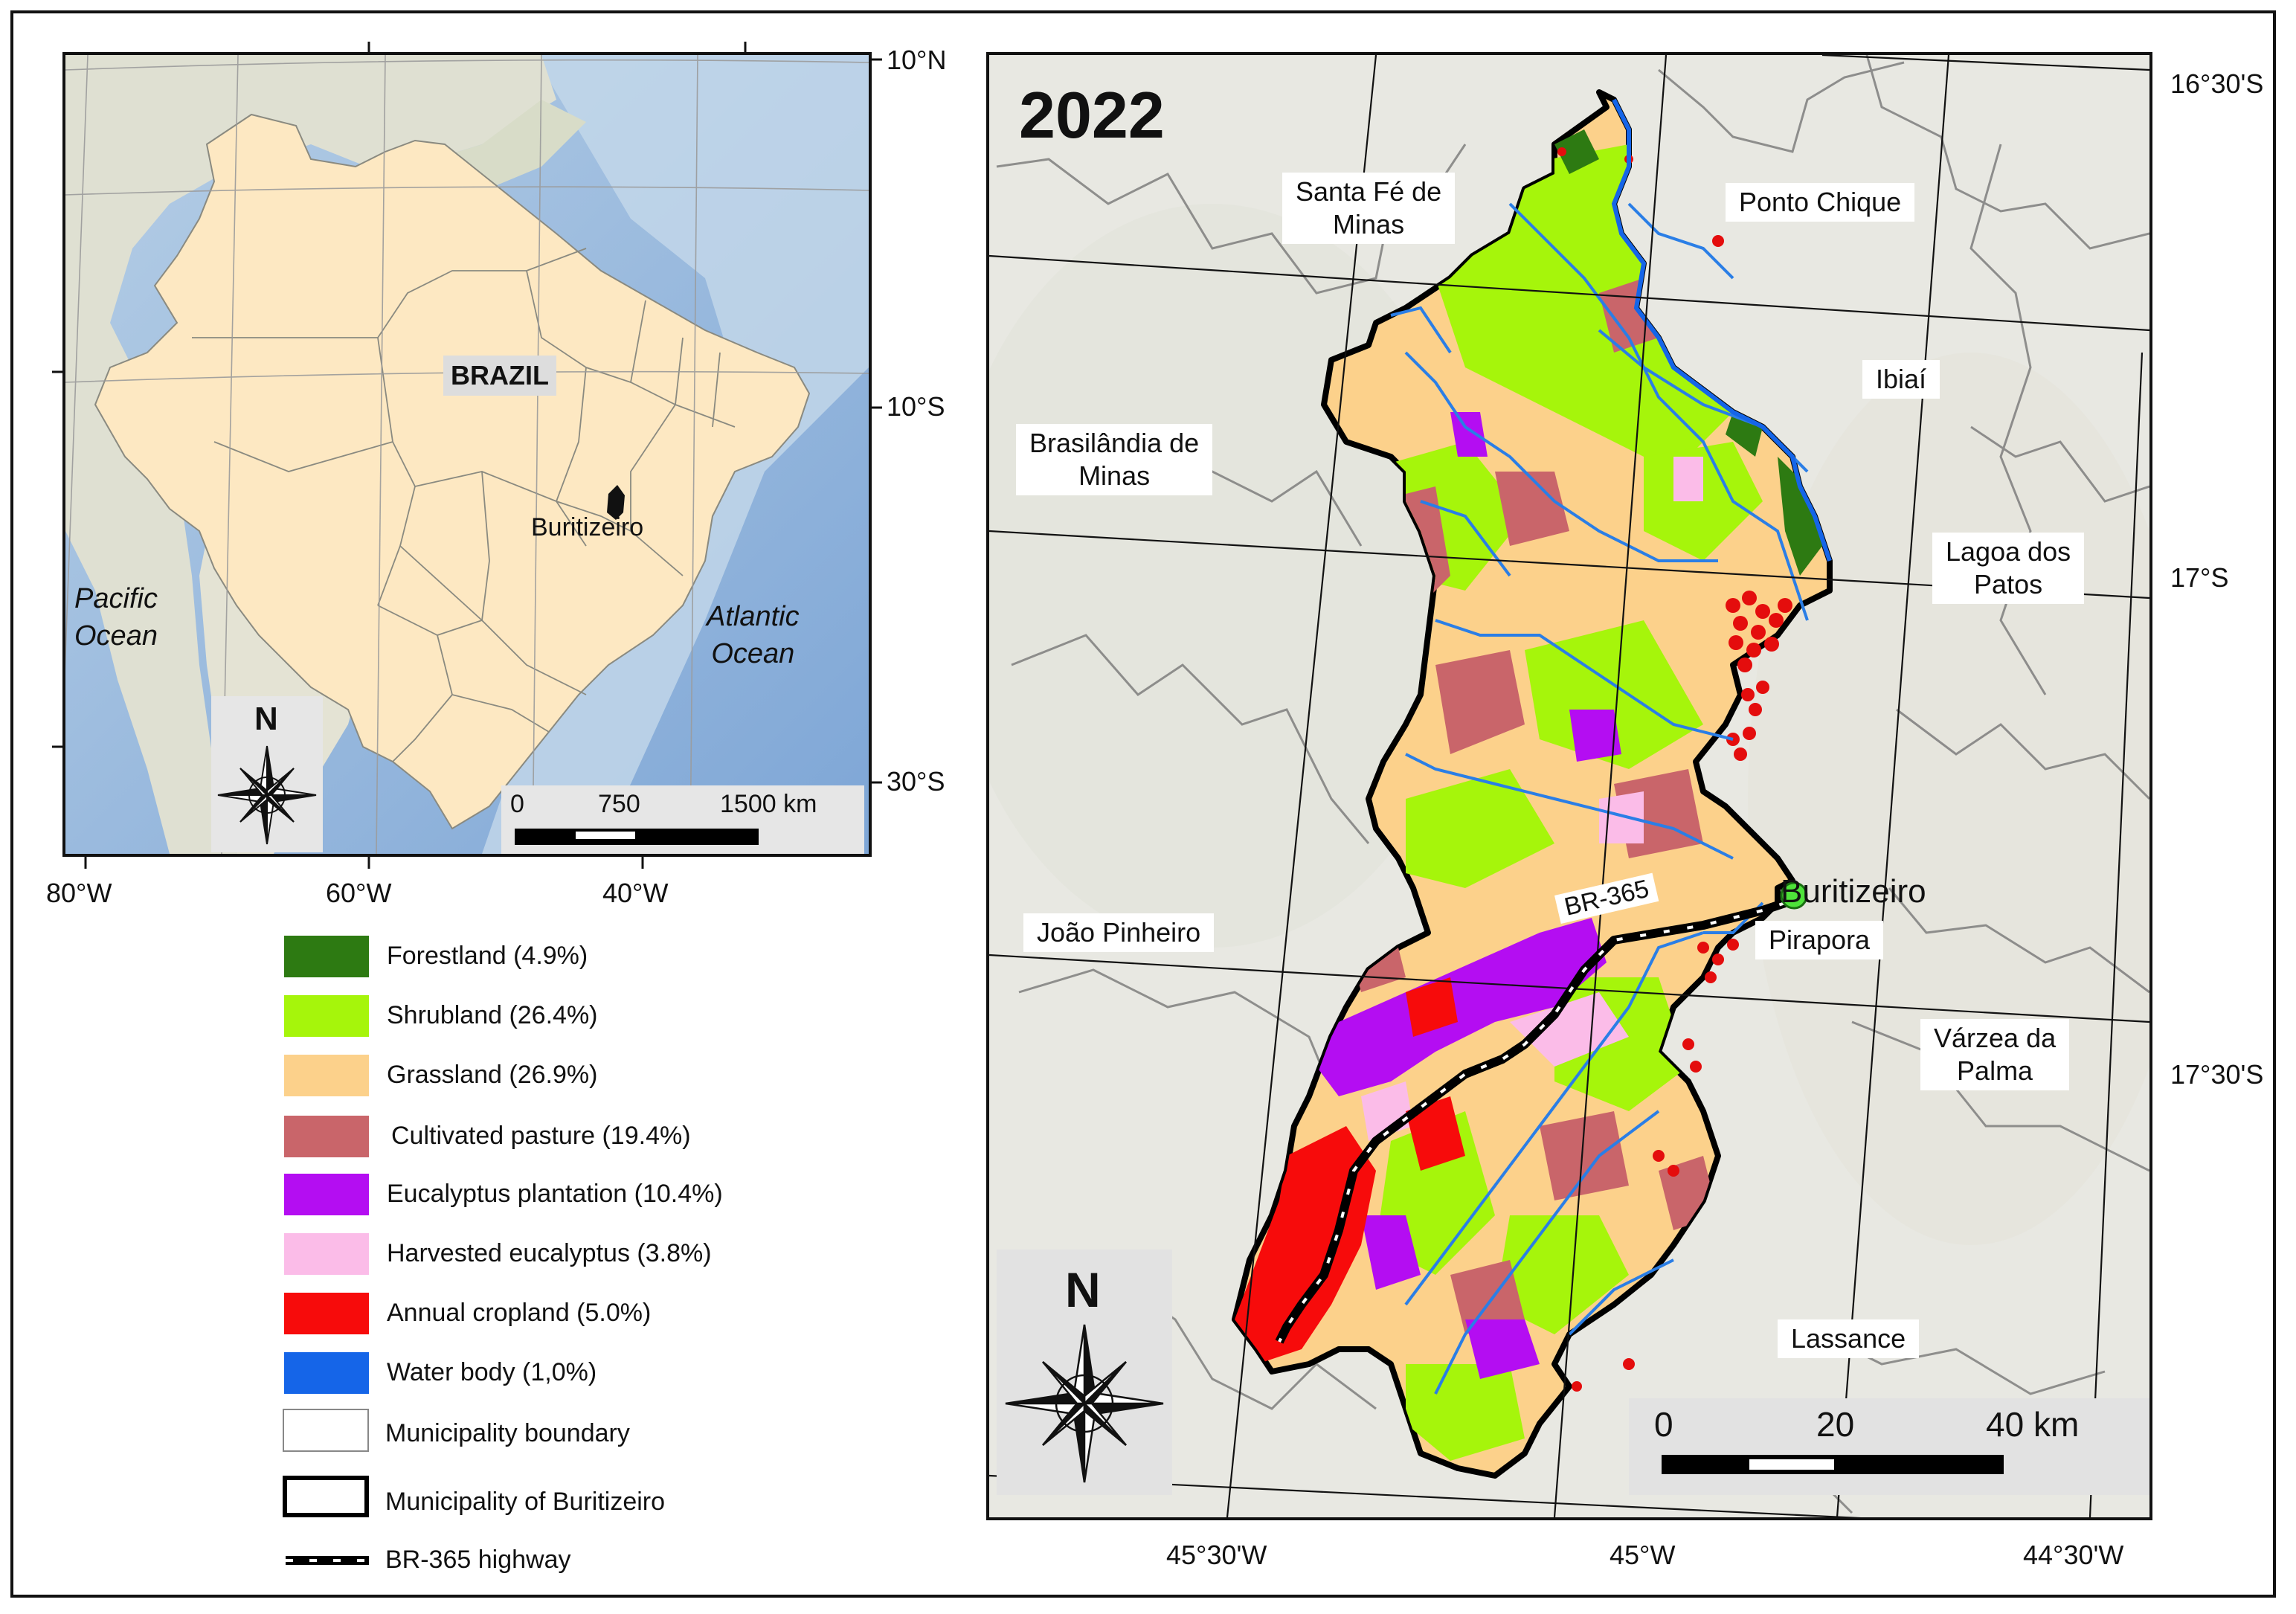  Describe the element at coordinates (1369, 208) in the screenshot. I see `label-santa-fe-de-minas: Santa Fé de Minas` at that location.